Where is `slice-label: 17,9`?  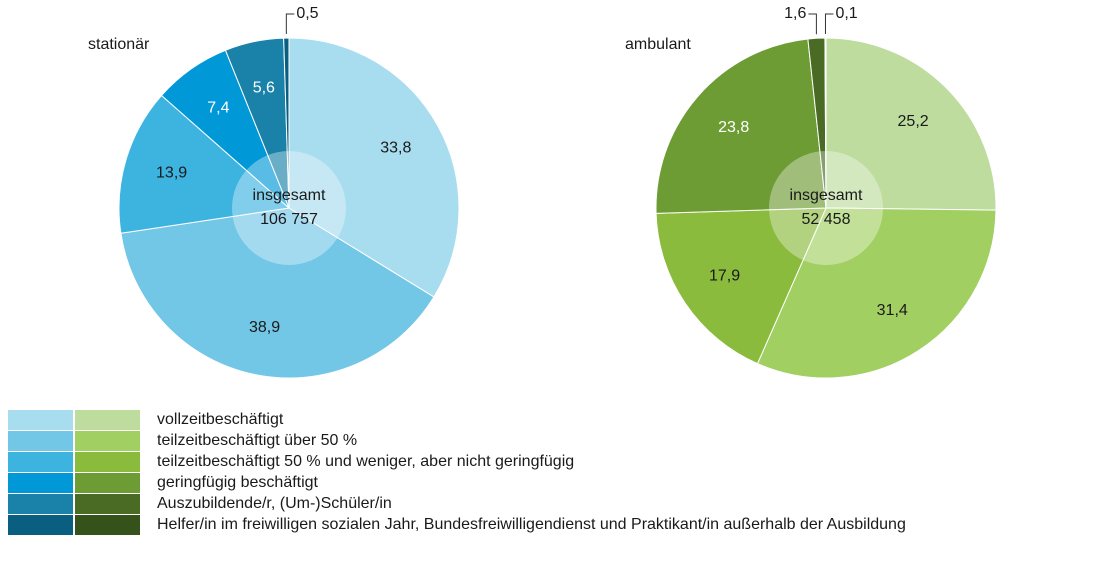 slice-label: 17,9 is located at coordinates (724, 276).